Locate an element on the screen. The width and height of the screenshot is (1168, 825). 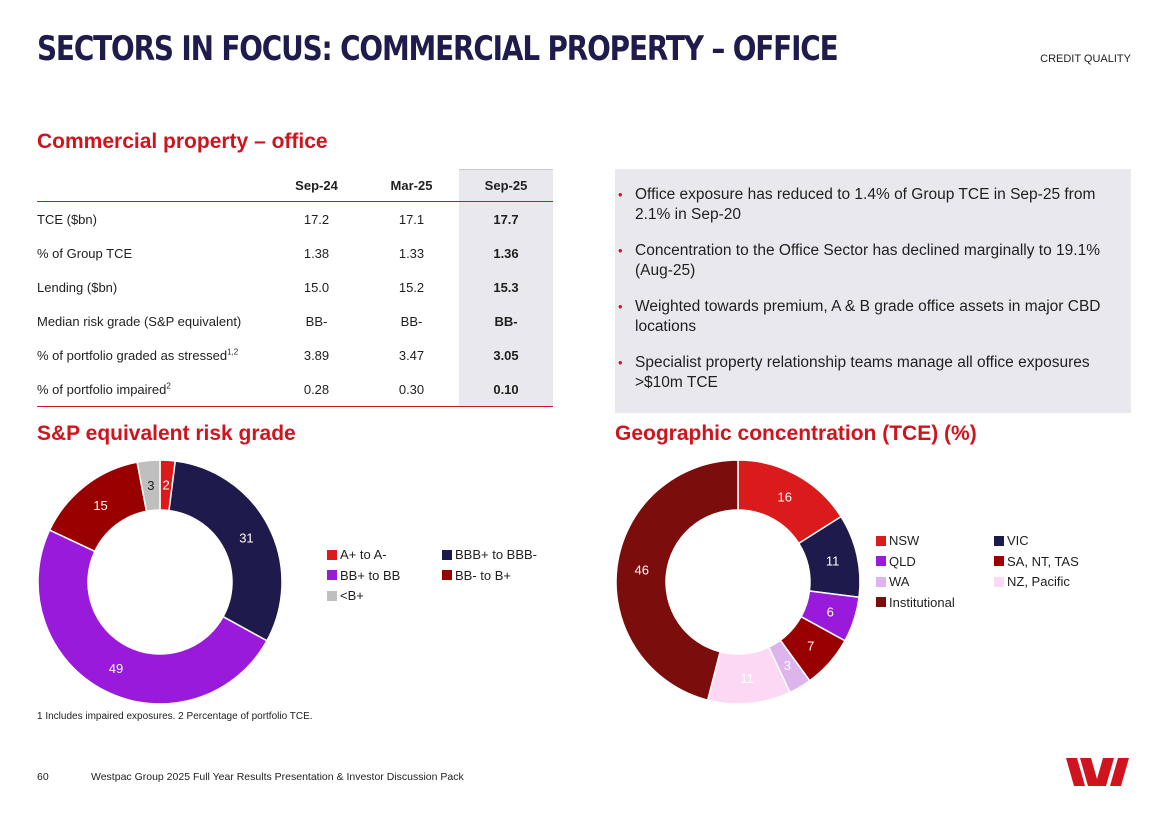
geo-legend-item: SA, NT, TAS is located at coordinates (1036, 561).